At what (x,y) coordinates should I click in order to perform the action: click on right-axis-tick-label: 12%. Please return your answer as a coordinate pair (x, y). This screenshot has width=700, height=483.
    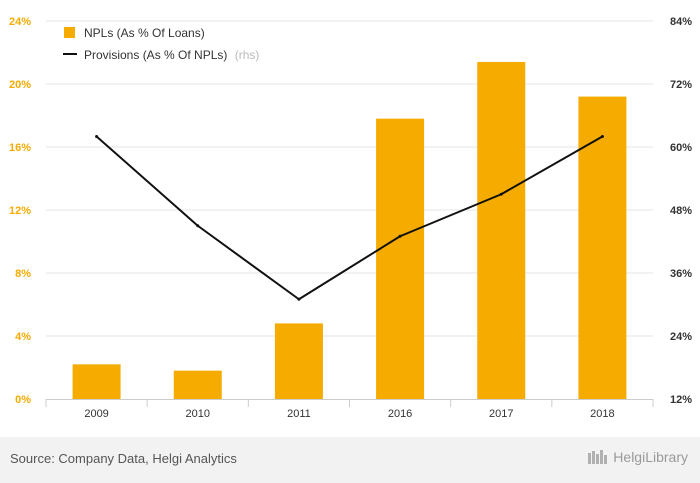
    Looking at the image, I should click on (681, 400).